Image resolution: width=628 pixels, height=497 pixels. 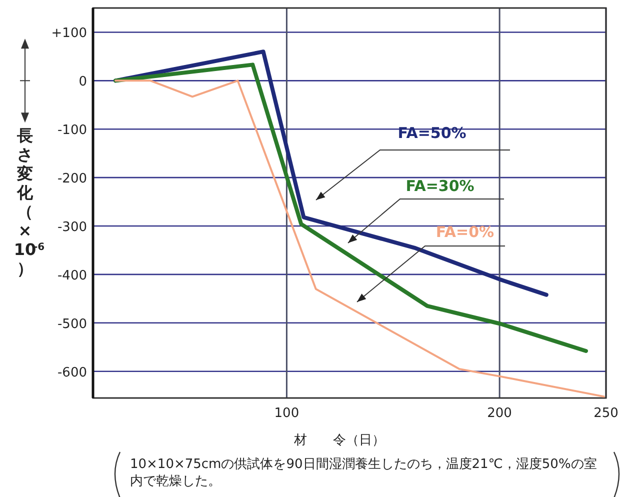 I want to click on text: FA=50%, so click(x=432, y=133).